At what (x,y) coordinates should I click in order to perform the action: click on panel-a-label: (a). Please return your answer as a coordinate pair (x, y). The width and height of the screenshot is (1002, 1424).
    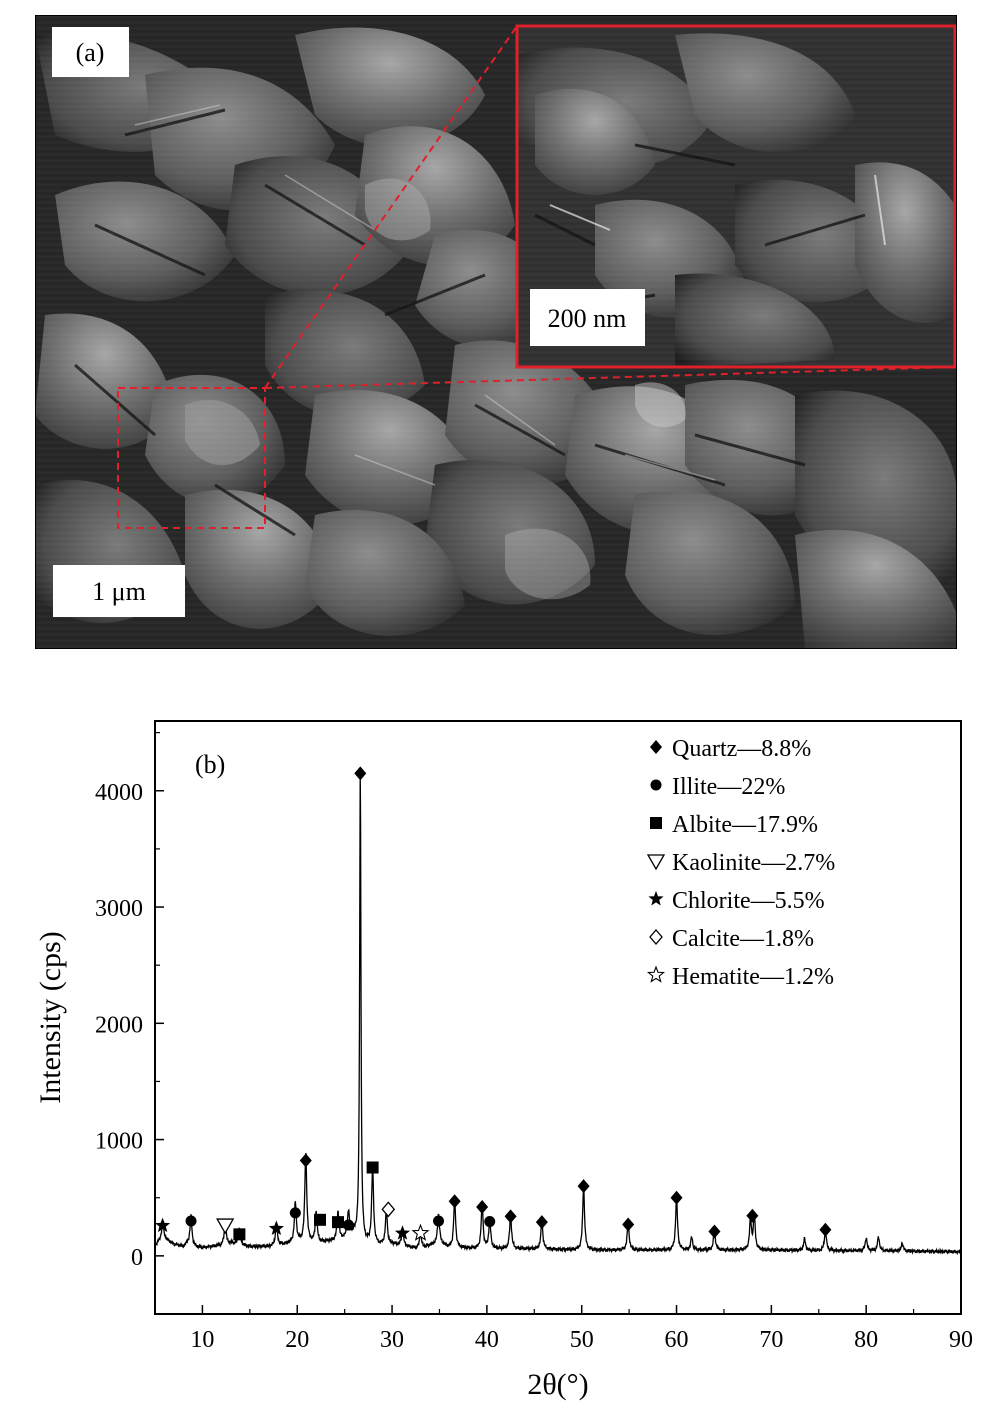
    Looking at the image, I should click on (90, 52).